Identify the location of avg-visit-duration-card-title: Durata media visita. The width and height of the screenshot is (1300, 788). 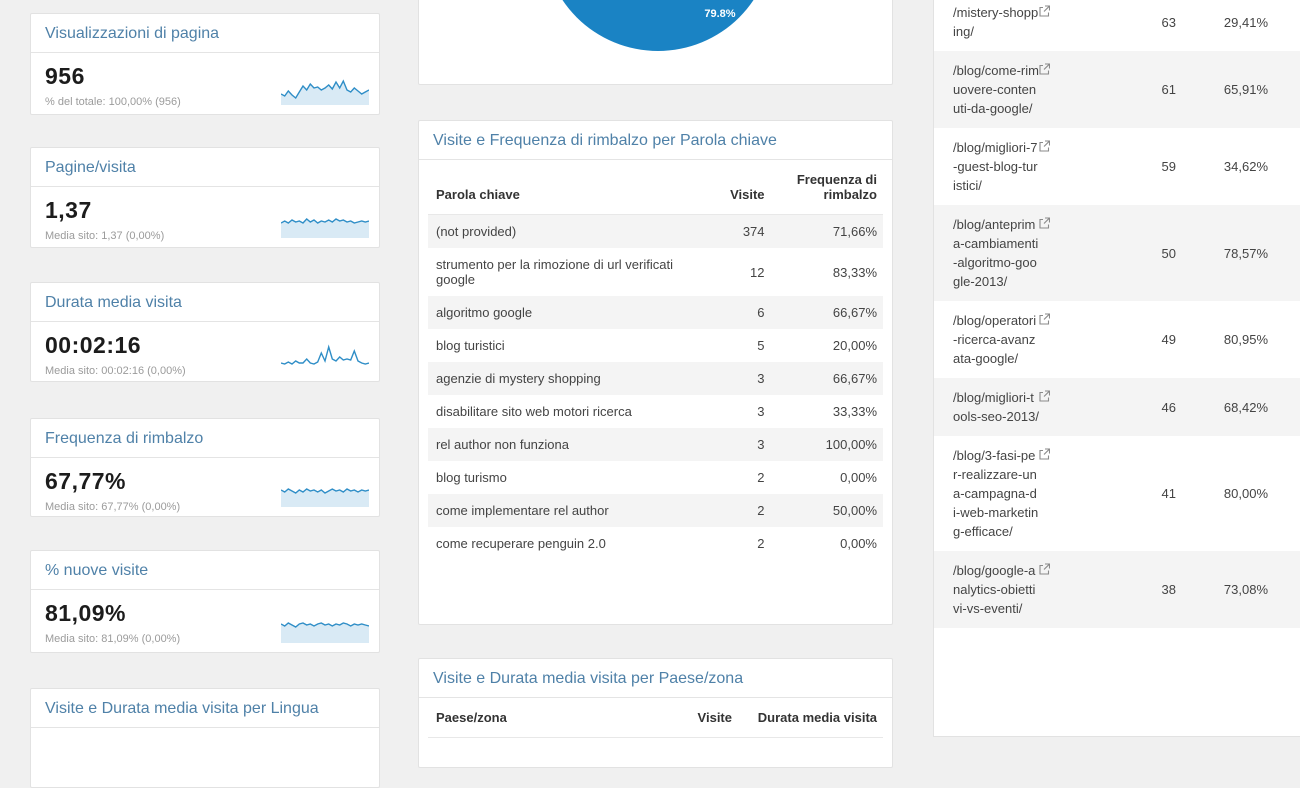
(205, 302).